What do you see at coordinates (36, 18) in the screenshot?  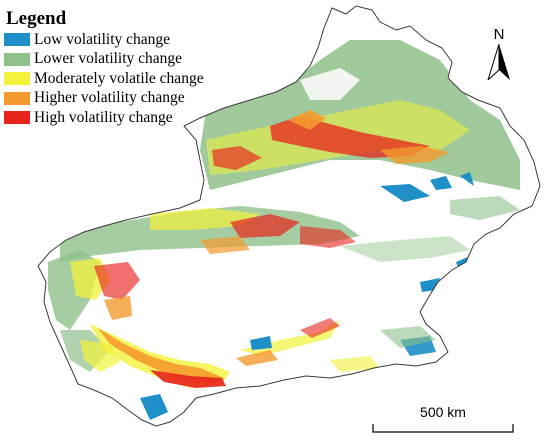 I see `legend-title: Legend` at bounding box center [36, 18].